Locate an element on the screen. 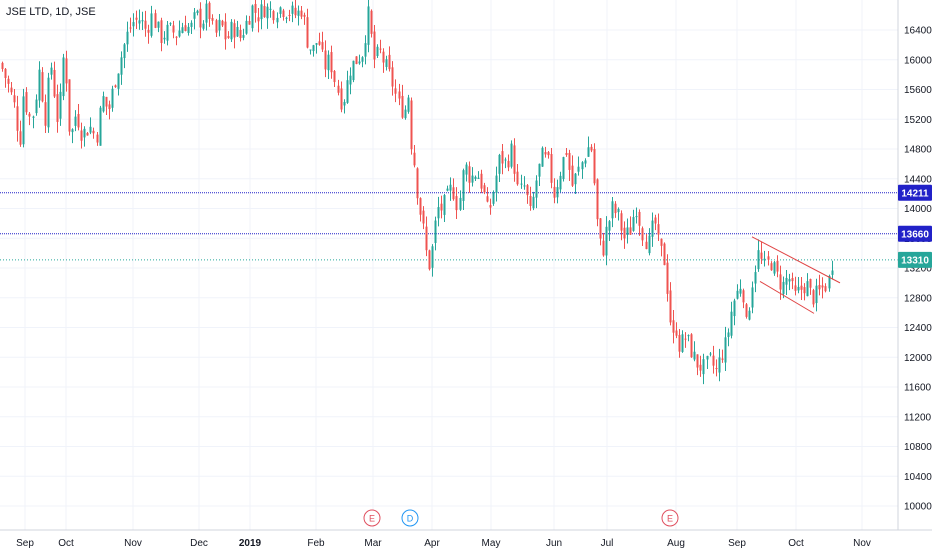  trend-lines is located at coordinates (796, 275).